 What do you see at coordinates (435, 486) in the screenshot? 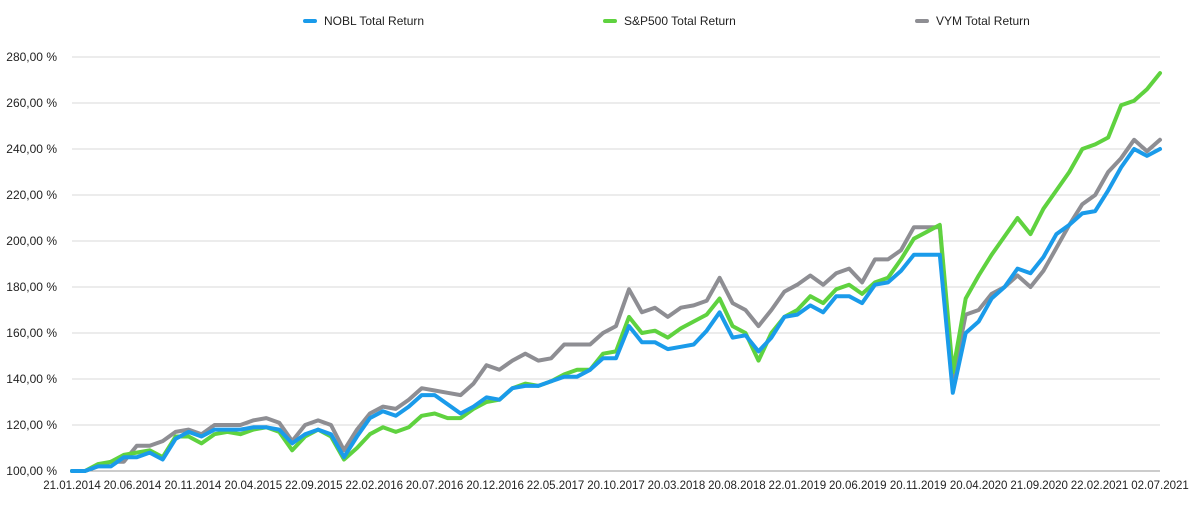
I see `x-tick-label: 20.07.2016` at bounding box center [435, 486].